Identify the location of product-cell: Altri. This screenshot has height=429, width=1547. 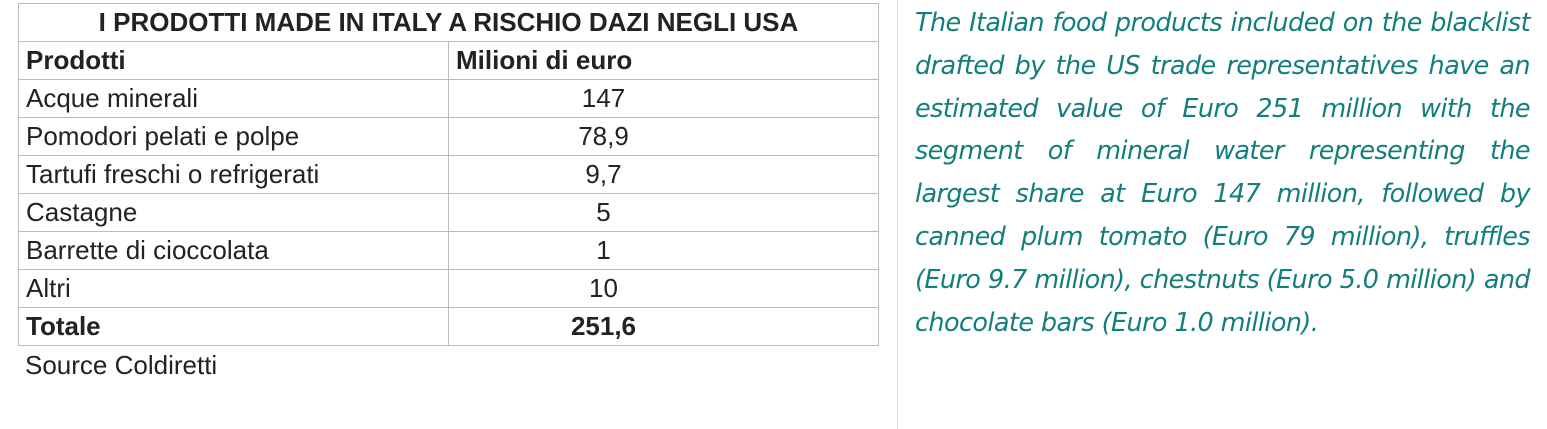
(233, 288).